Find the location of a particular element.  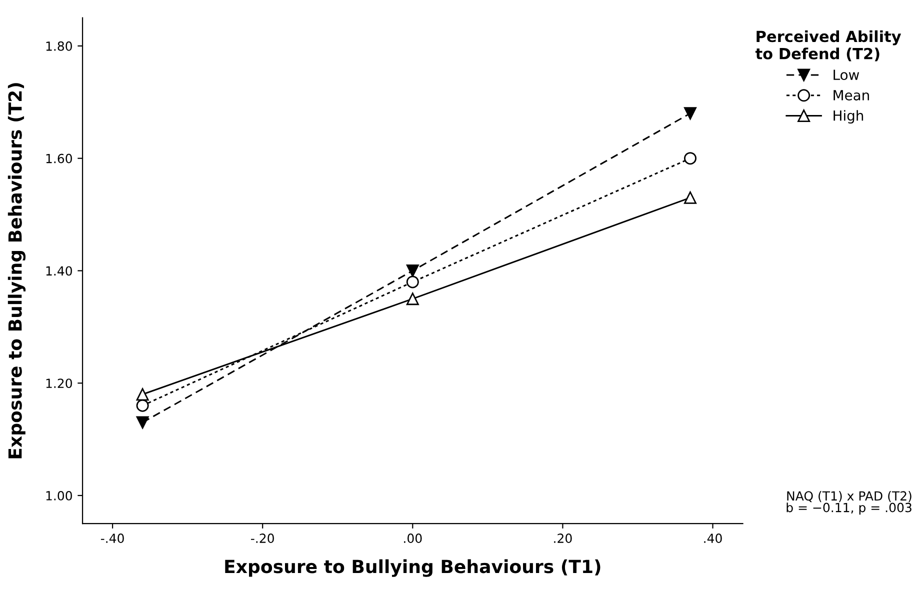

y-tick-label: 1.60 is located at coordinates (59, 159).